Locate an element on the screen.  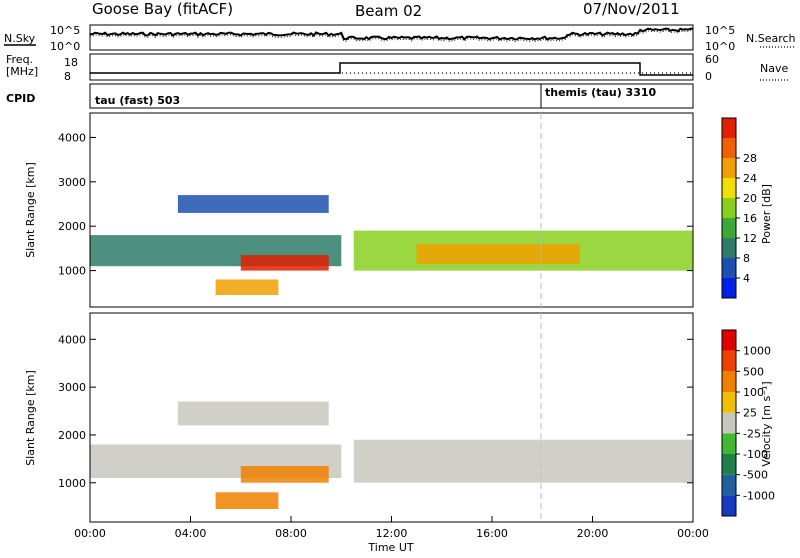
cpid-mode-2: themis (tau) 3310 is located at coordinates (601, 92).